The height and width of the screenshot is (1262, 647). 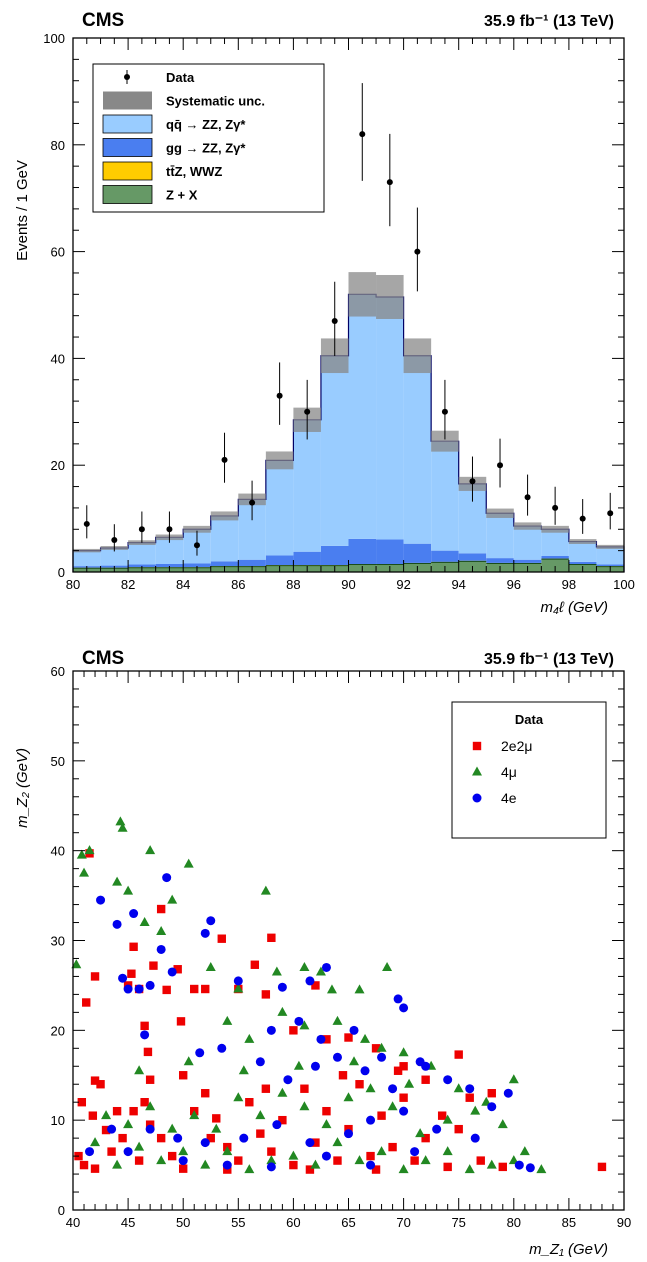 I want to click on x-tick-label: 84, so click(x=183, y=584).